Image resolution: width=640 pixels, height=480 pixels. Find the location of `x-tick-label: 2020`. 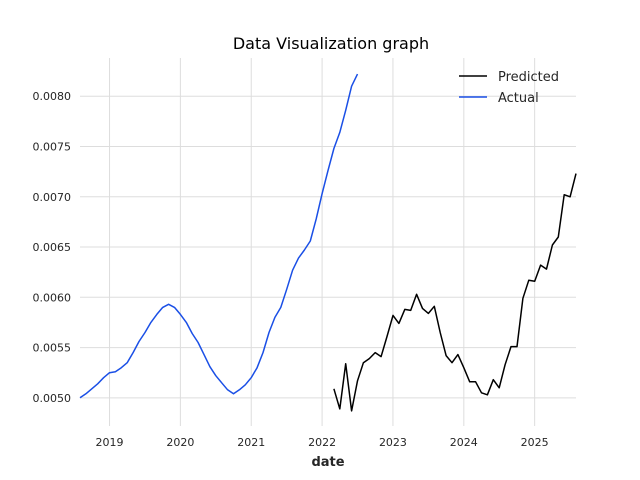

x-tick-label: 2020 is located at coordinates (180, 442).